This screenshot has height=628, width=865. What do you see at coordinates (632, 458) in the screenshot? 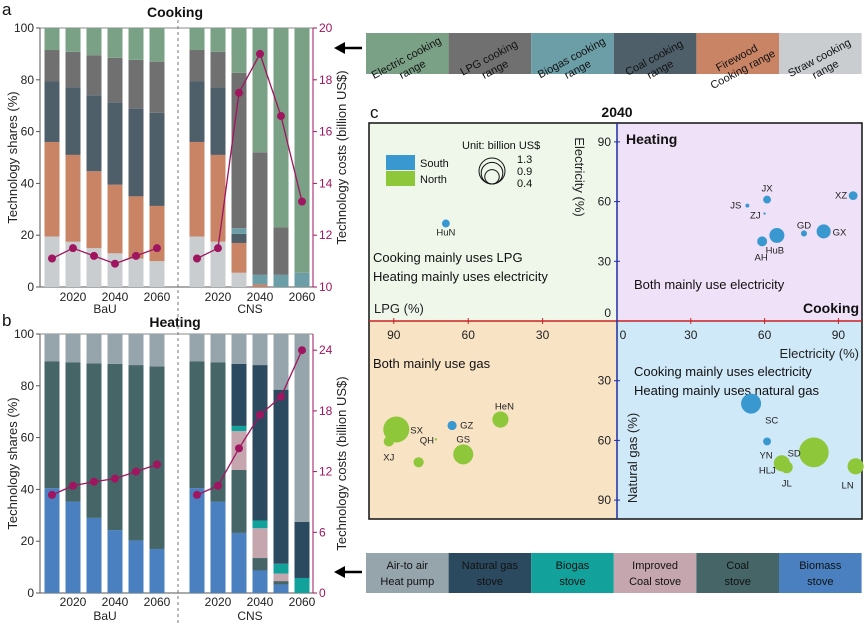
I see `axis-title-bottom: Natural gas (%)` at bounding box center [632, 458].